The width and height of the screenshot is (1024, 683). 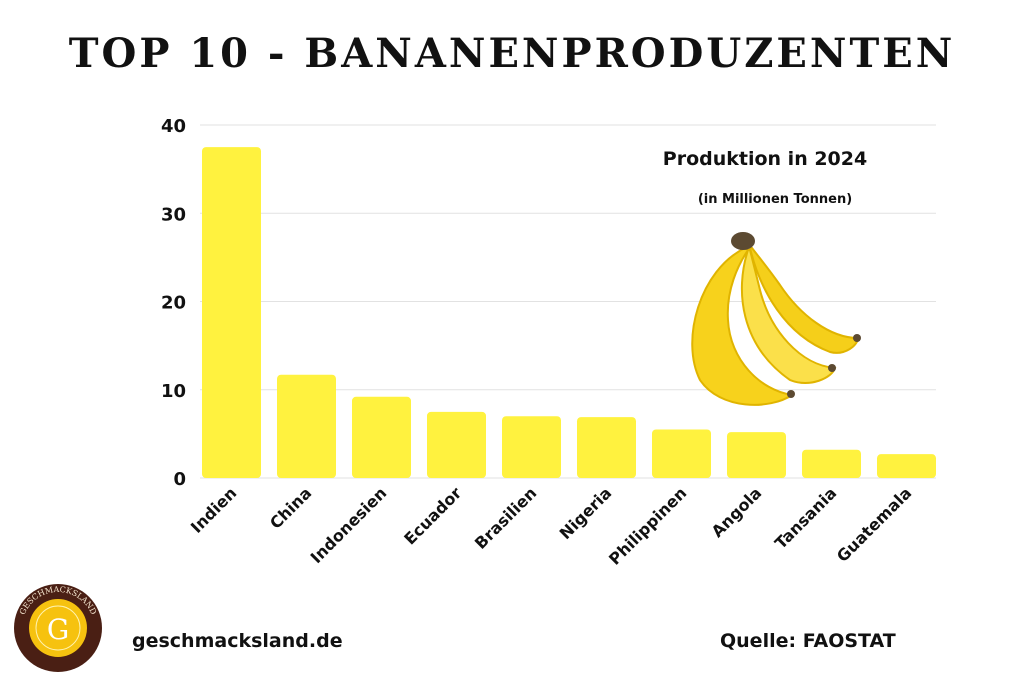 I want to click on y-tick-label: 40, so click(x=173, y=126).